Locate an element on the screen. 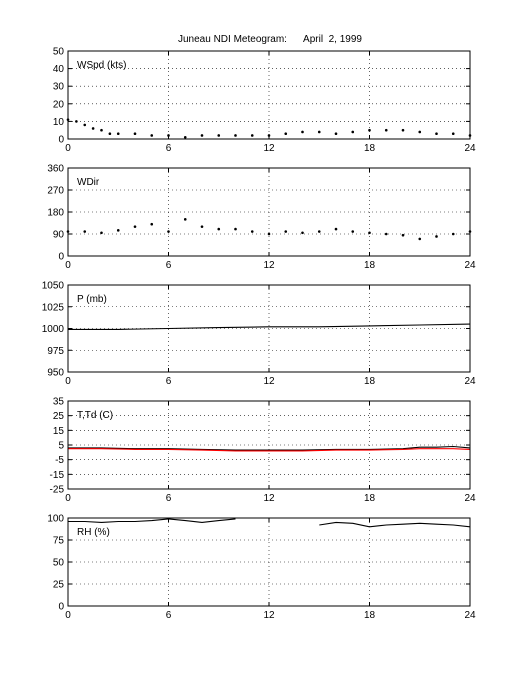 The width and height of the screenshot is (520, 683). figure-title: Juneau NDI Meteogram: April 2, 1999 is located at coordinates (270, 39).